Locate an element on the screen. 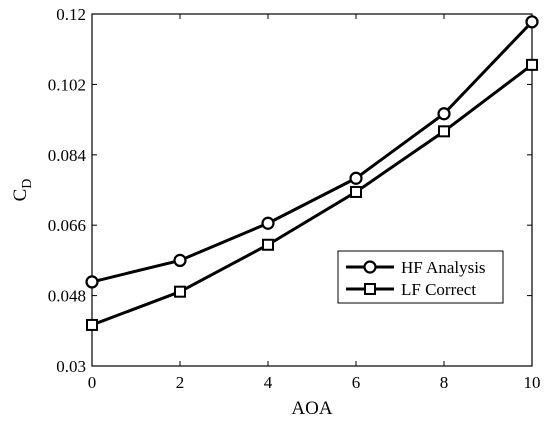 The image size is (550, 421). x-tick-label: 6 is located at coordinates (356, 382).